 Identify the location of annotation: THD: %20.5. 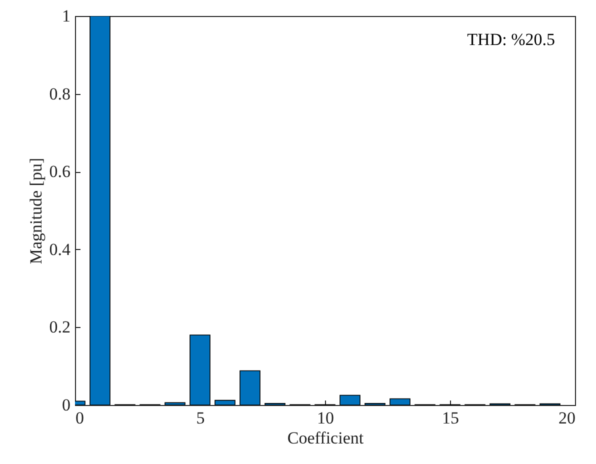
(511, 39).